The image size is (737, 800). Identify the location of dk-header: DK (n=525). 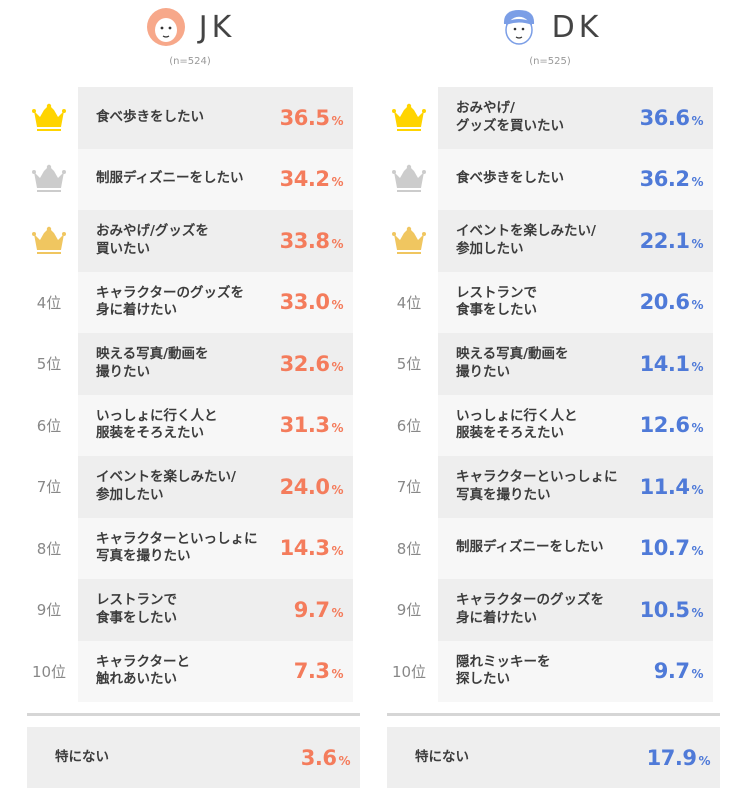
(550, 43).